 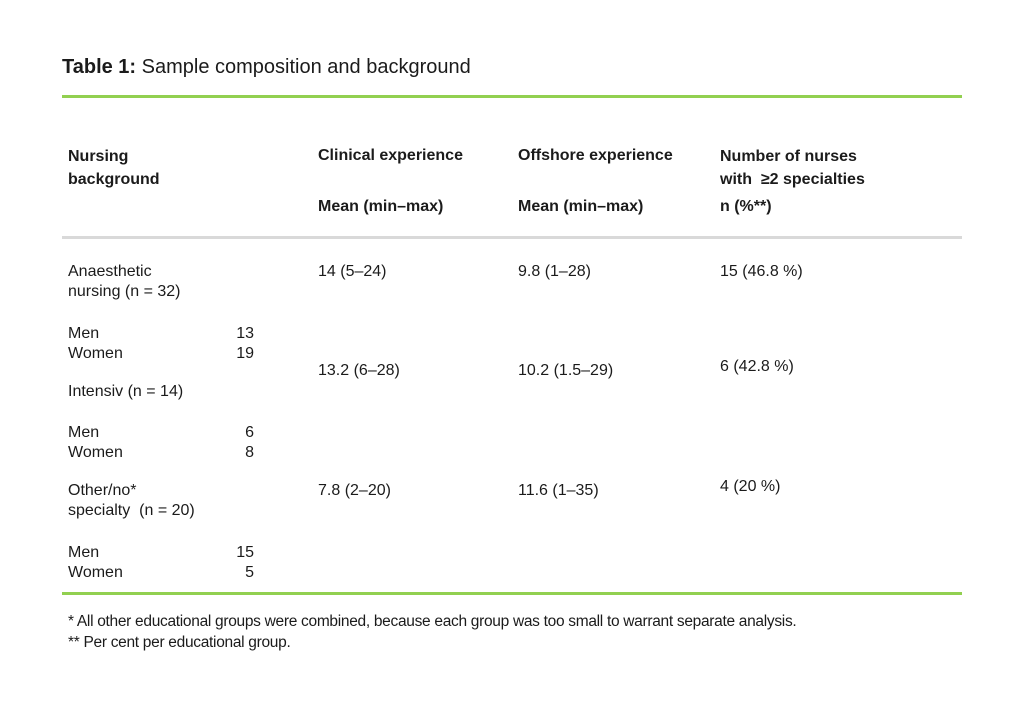 What do you see at coordinates (245, 333) in the screenshot?
I see `group1-men-value: 13` at bounding box center [245, 333].